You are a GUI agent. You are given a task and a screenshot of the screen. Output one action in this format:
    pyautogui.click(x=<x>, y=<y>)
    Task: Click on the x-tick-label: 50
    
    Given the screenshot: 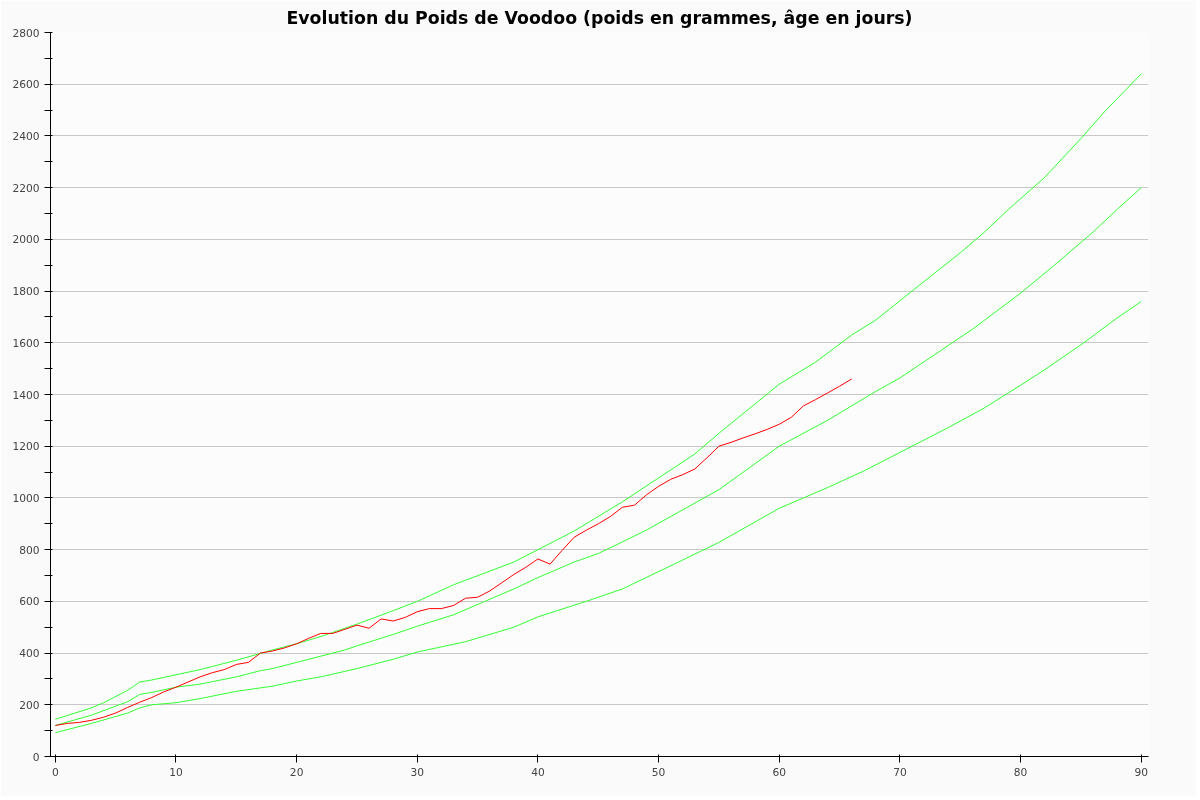 What is the action you would take?
    pyautogui.click(x=658, y=772)
    